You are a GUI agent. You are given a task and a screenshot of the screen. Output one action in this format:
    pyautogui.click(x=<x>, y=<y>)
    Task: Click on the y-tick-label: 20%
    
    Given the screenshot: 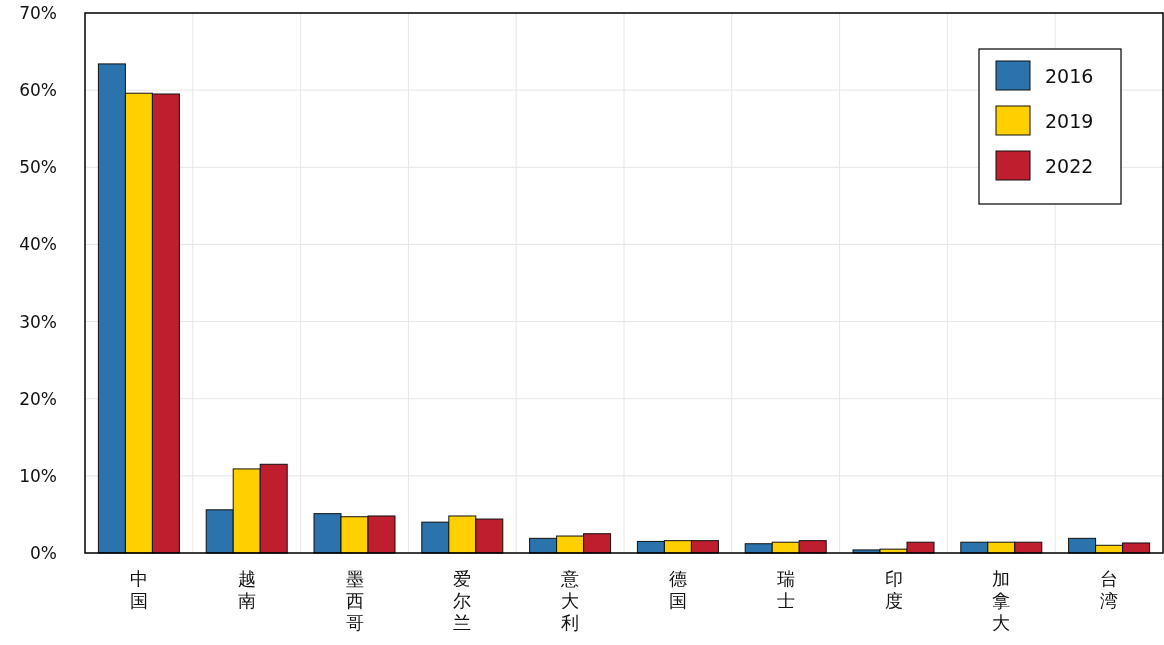 What is the action you would take?
    pyautogui.click(x=38, y=398)
    